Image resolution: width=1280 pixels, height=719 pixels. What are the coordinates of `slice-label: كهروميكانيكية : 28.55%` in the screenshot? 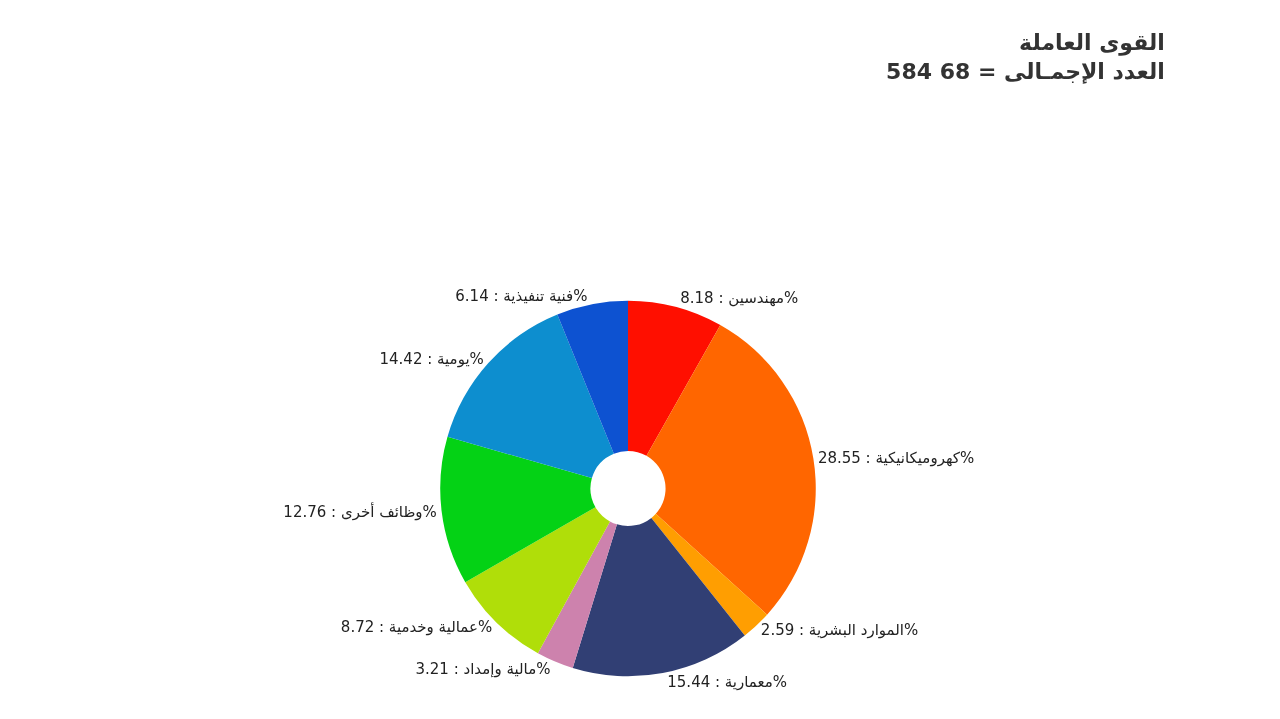 It's located at (896, 458).